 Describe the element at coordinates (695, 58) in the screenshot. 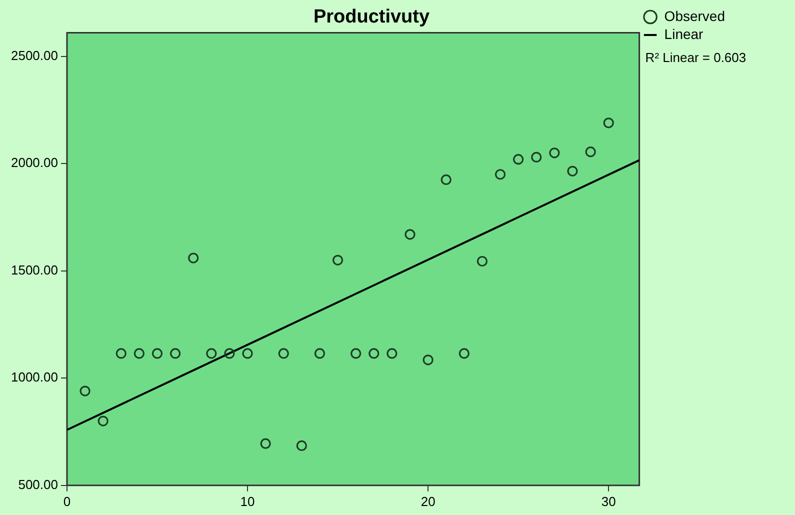

I see `text: R² Linear = 0.603` at that location.